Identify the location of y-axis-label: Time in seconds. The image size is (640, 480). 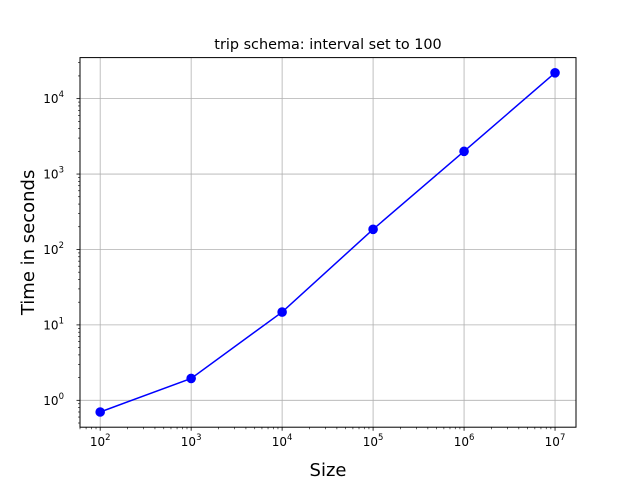
(28, 243).